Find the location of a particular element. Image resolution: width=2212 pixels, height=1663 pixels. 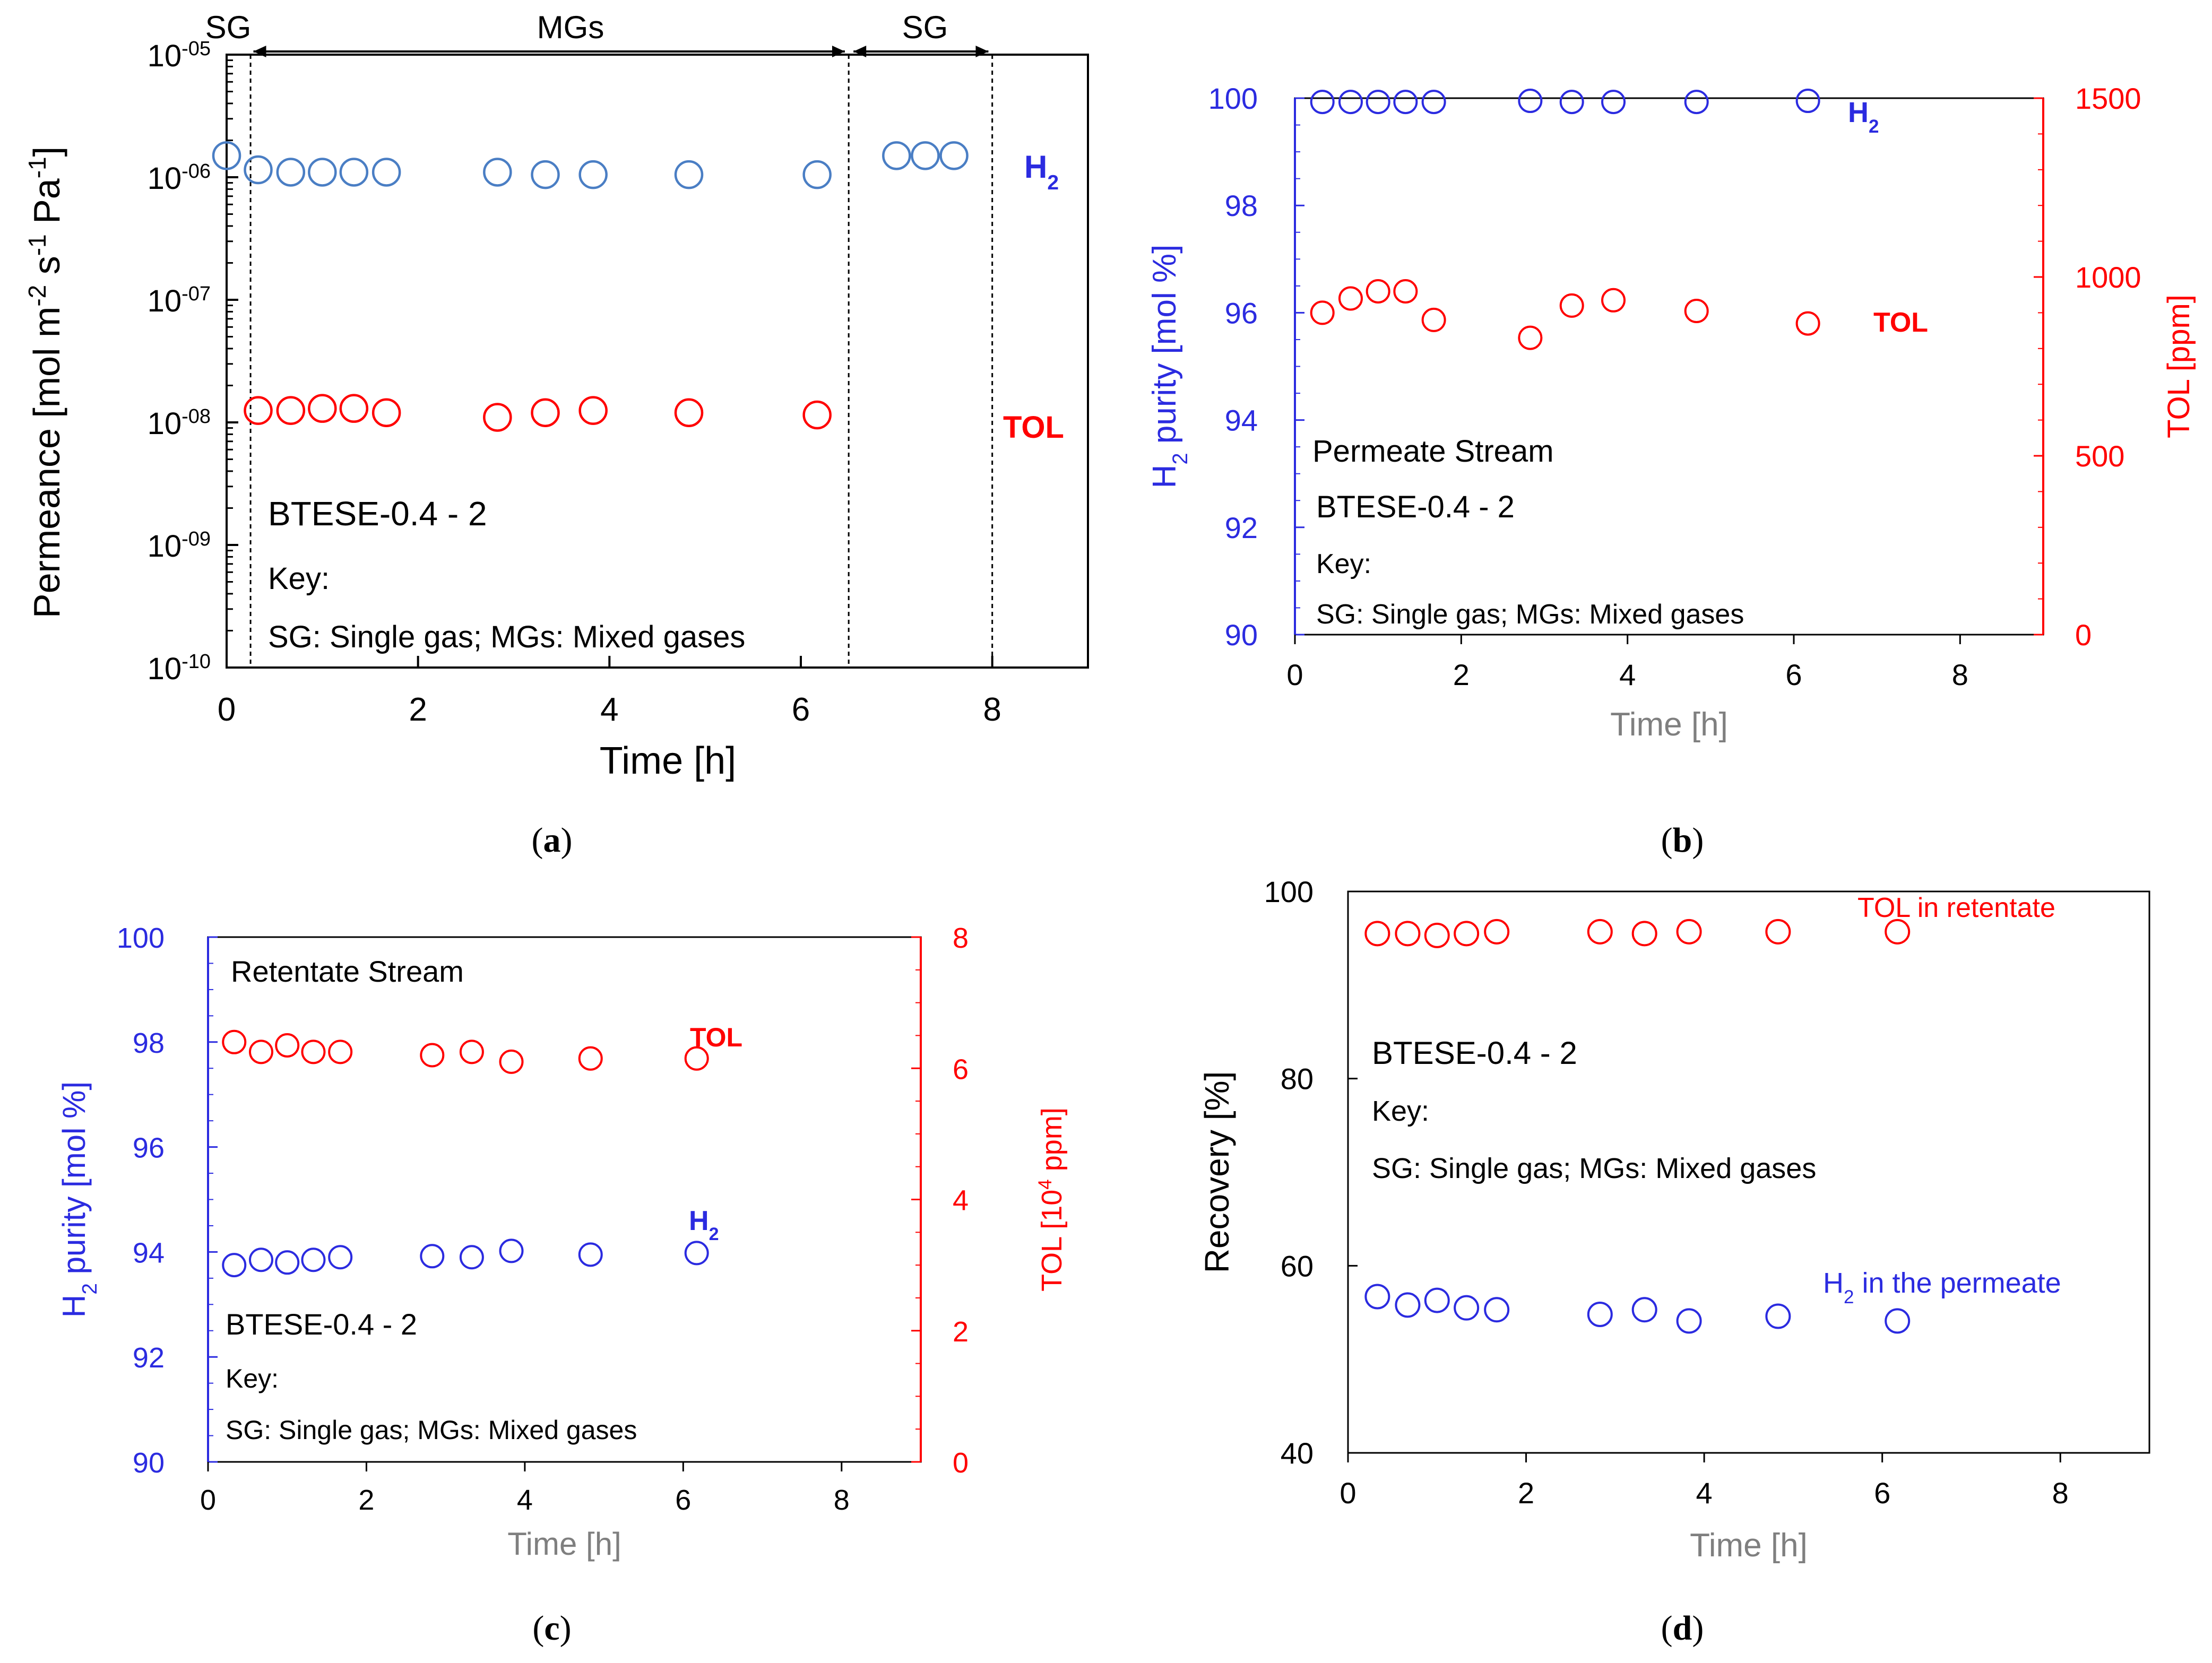

y-tick-label: 10-08 is located at coordinates (179, 423).